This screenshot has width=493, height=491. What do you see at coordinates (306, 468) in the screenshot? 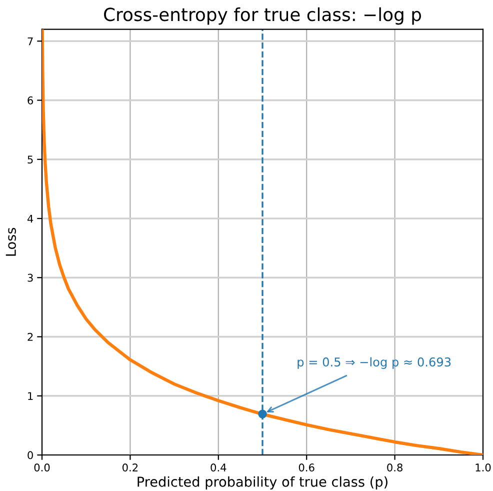
I see `x-tick-label: 0.6` at bounding box center [306, 468].